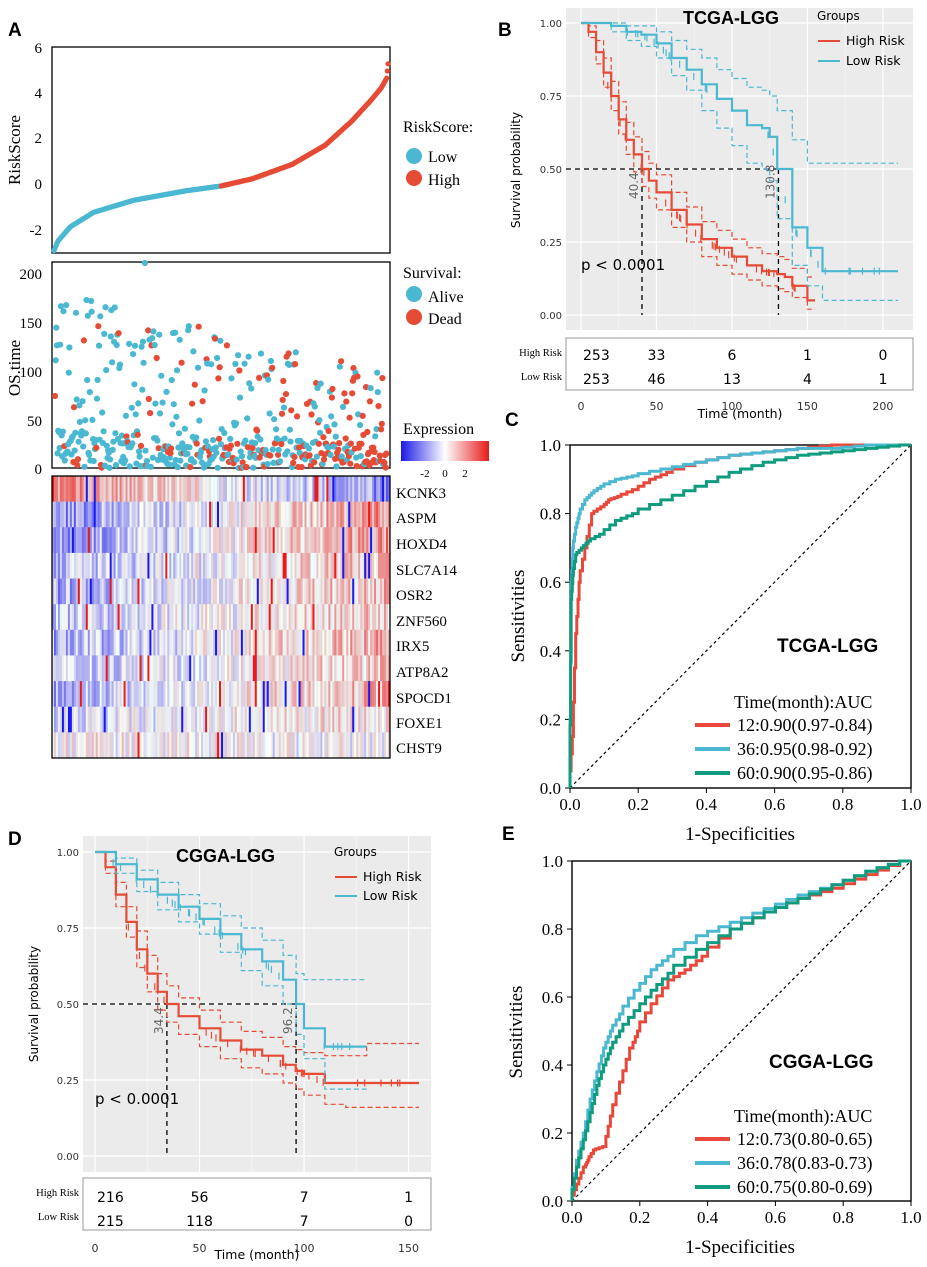 The image size is (927, 1267). What do you see at coordinates (552, 997) in the screenshot?
I see `roc-y-tick-label: 0.6` at bounding box center [552, 997].